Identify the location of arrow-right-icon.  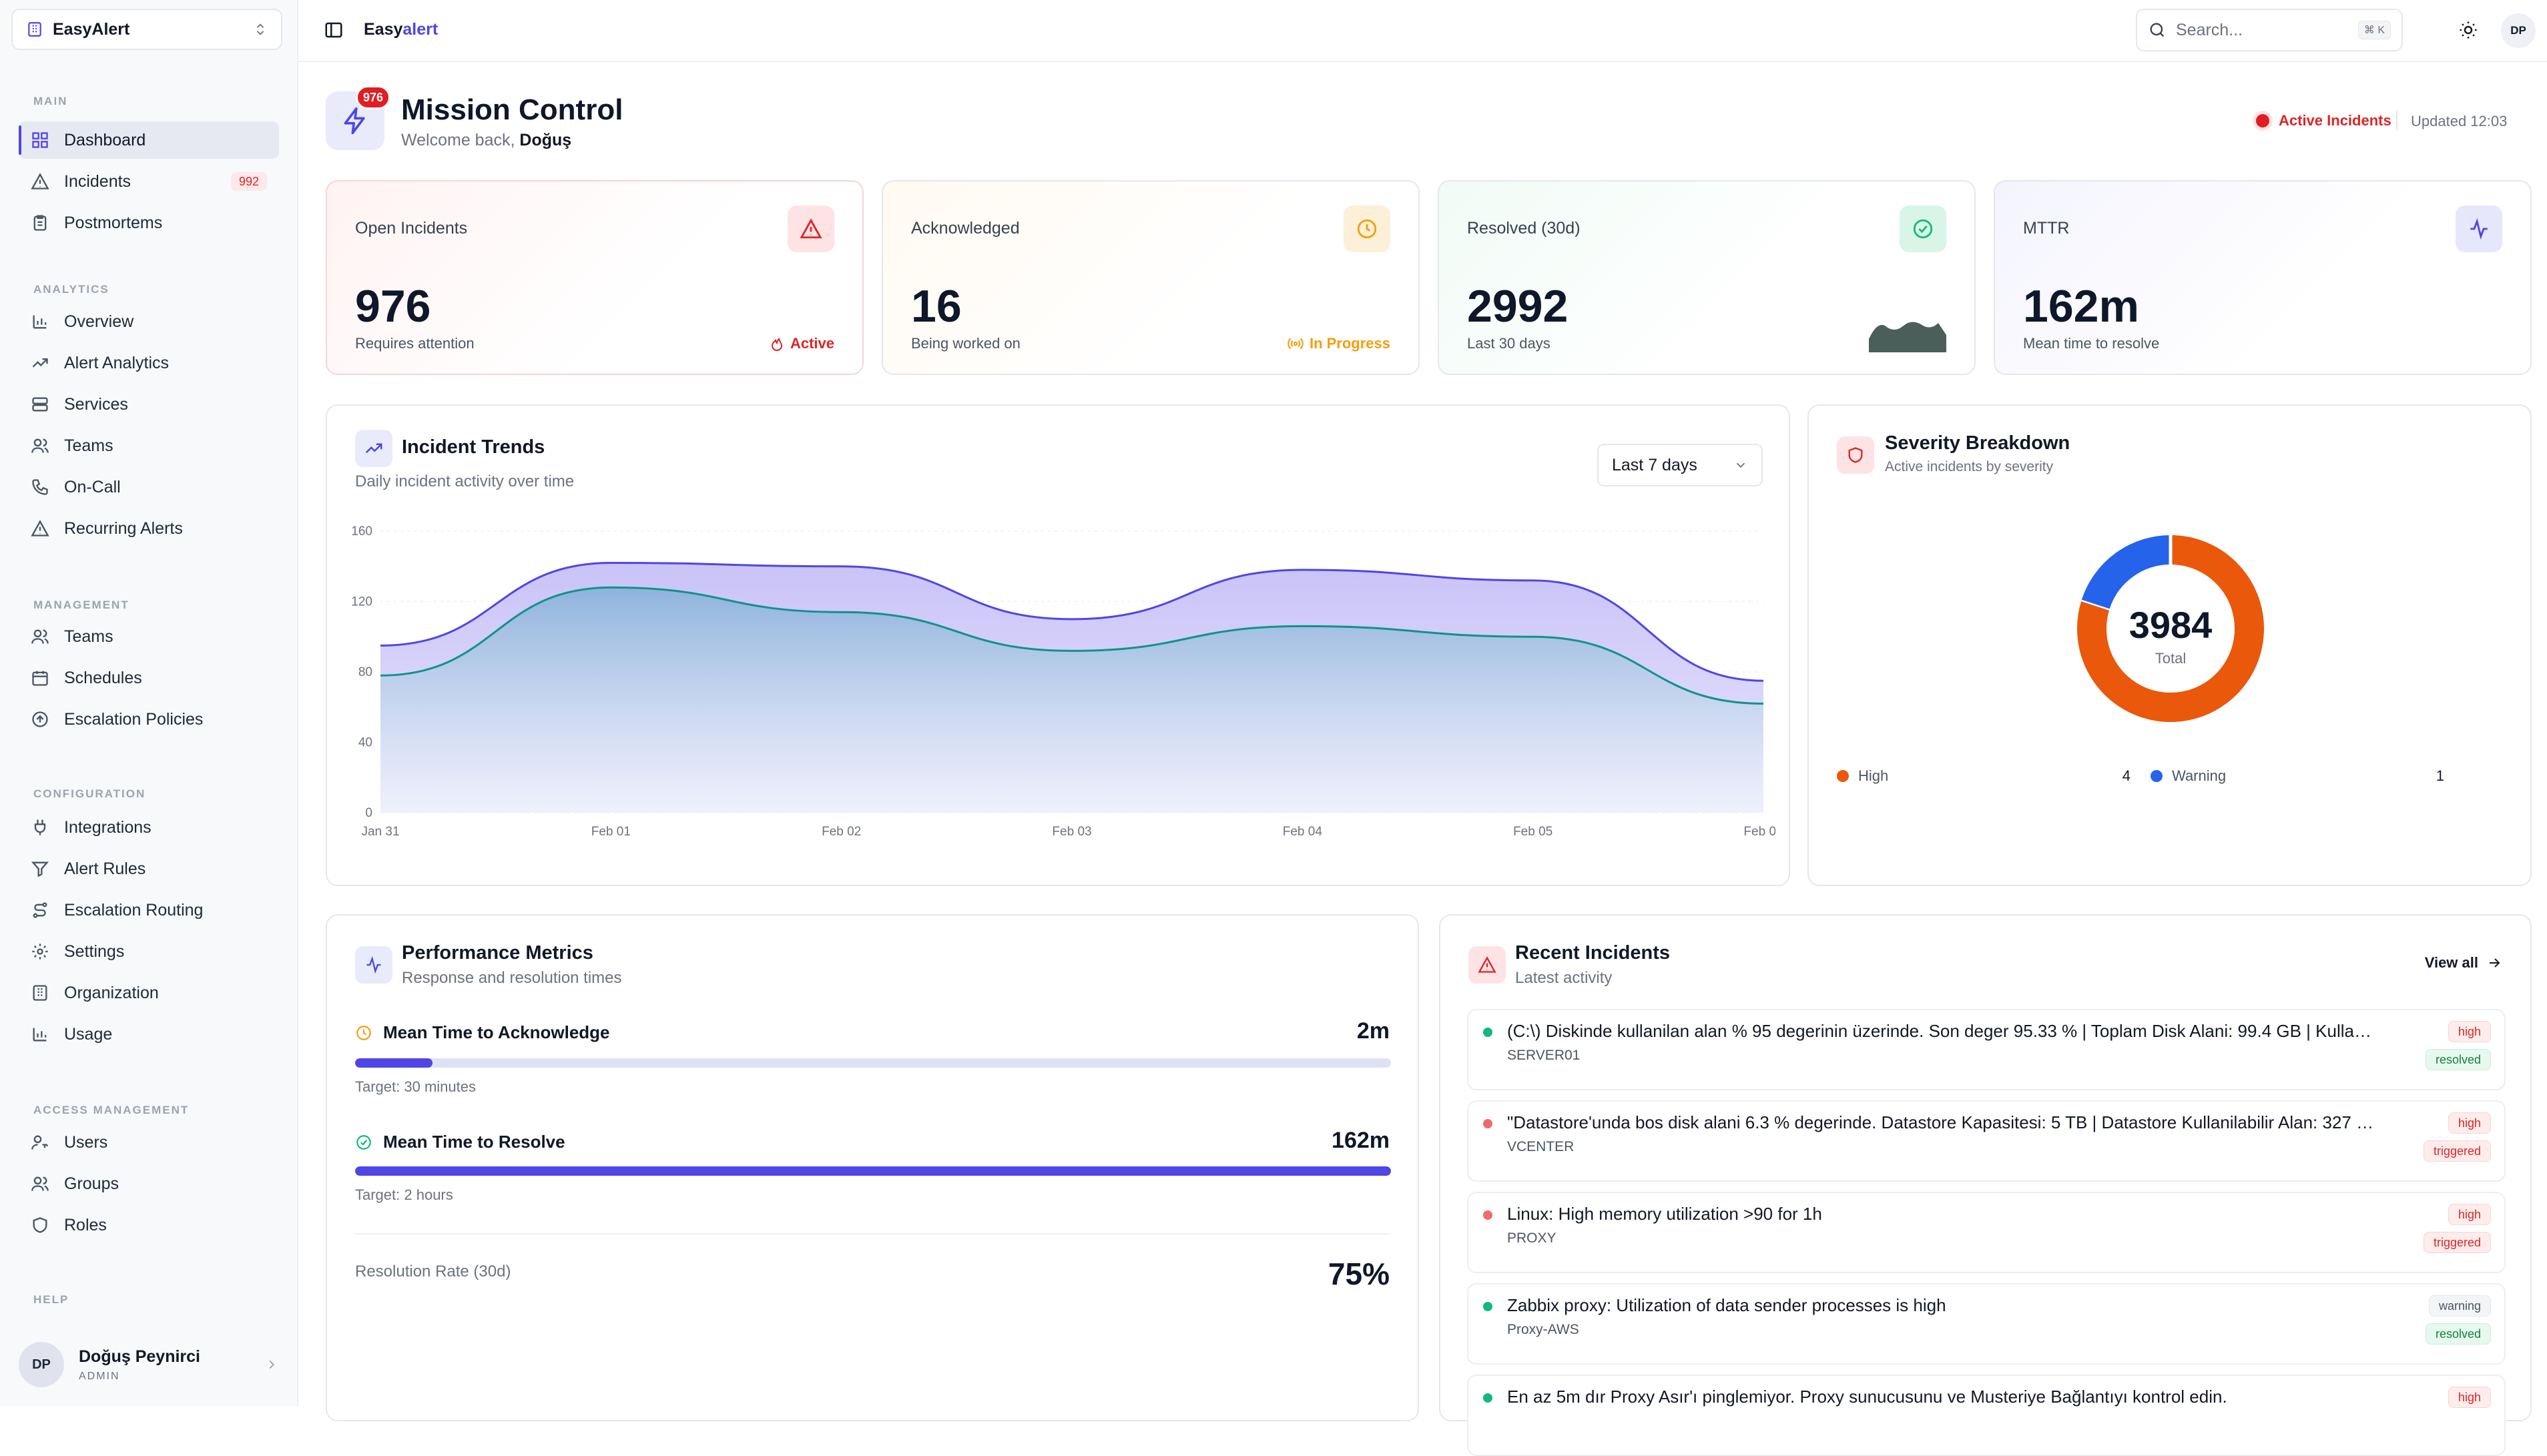
(2495, 963).